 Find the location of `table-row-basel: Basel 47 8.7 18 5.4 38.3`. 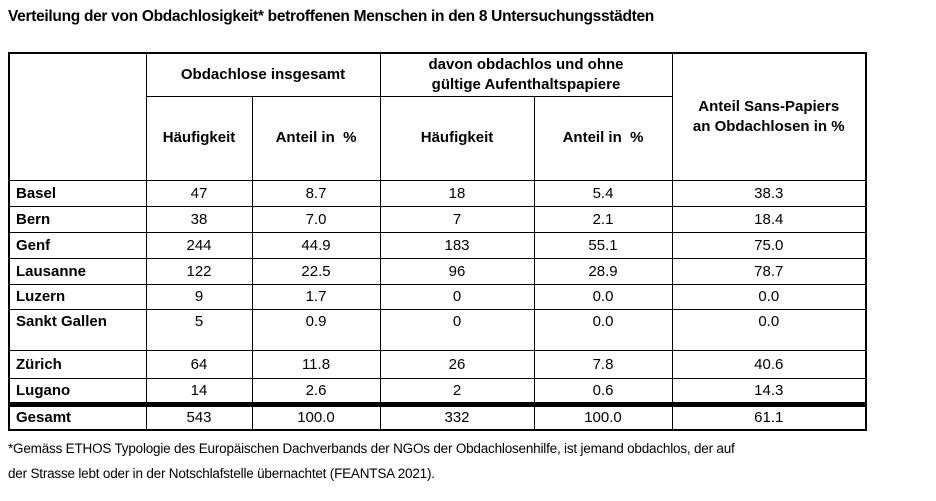

table-row-basel: Basel 47 8.7 18 5.4 38.3 is located at coordinates (437, 193).